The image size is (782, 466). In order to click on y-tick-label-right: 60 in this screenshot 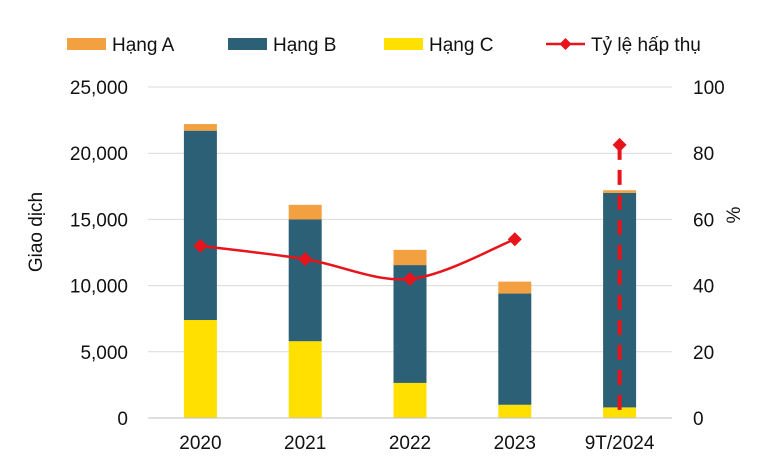, I will do `click(703, 220)`.